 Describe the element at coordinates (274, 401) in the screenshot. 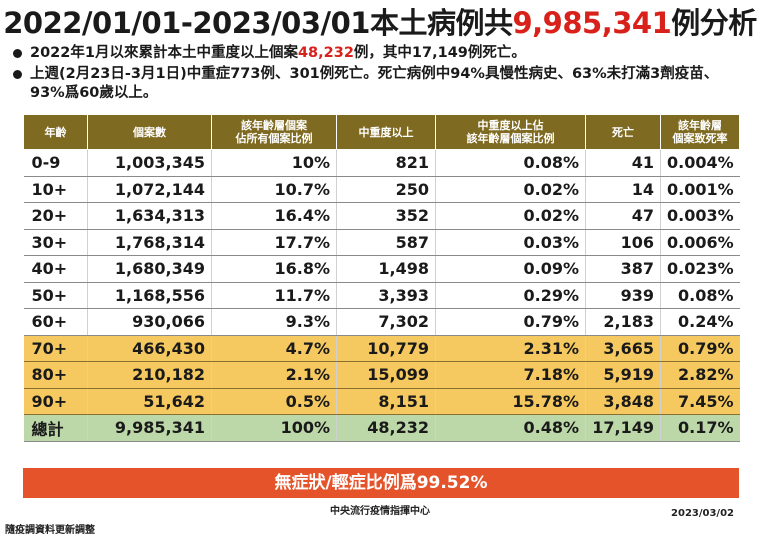

I see `cell-share: 0.5%` at that location.